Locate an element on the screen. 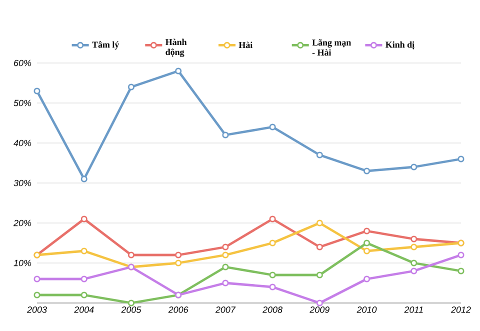 This screenshot has width=480, height=331. y-tick-label: 60% is located at coordinates (23, 63).